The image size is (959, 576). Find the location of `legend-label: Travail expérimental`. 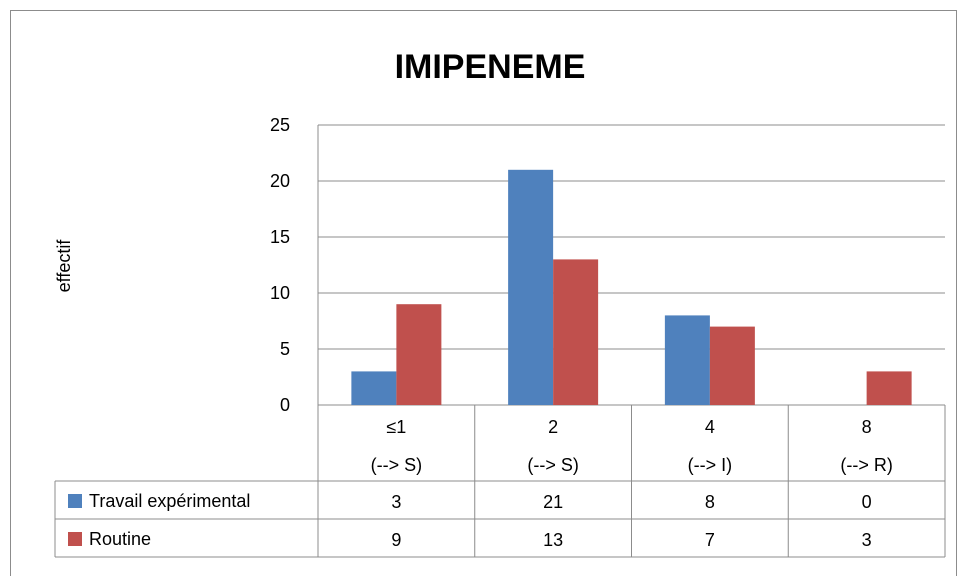

legend-label: Travail expérimental is located at coordinates (169, 501).